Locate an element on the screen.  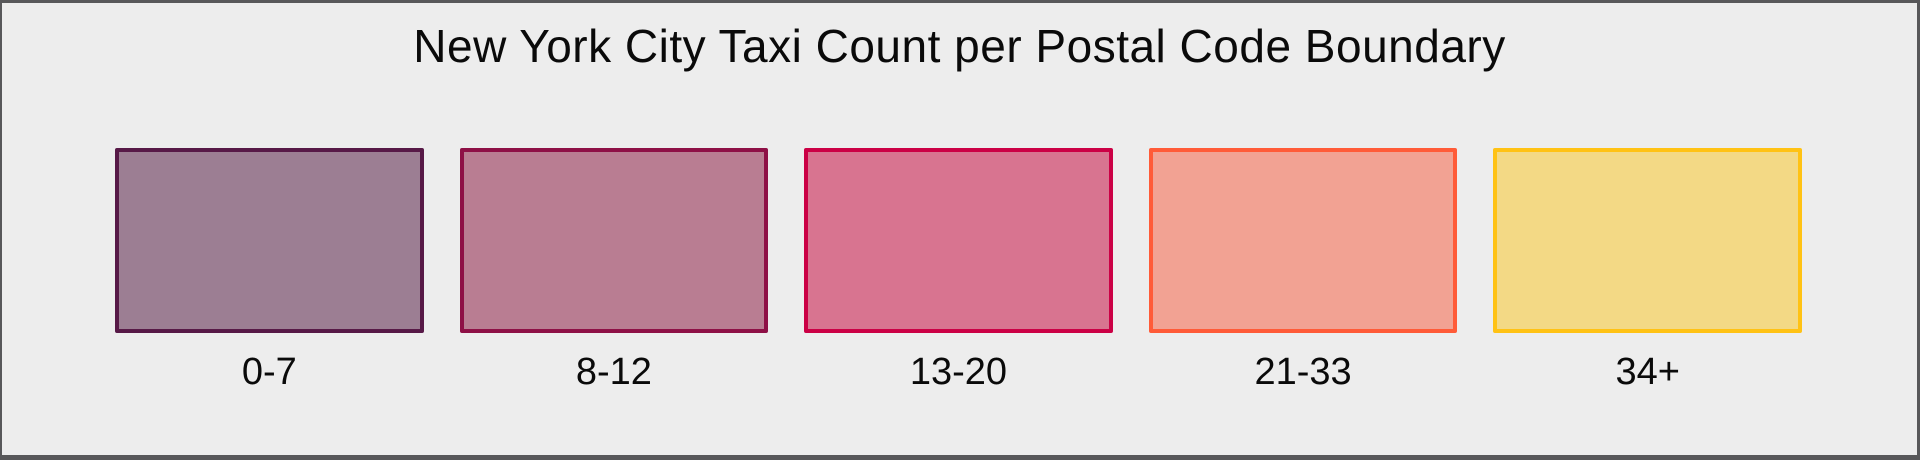
legend-bin-label: 0-7 is located at coordinates (269, 372).